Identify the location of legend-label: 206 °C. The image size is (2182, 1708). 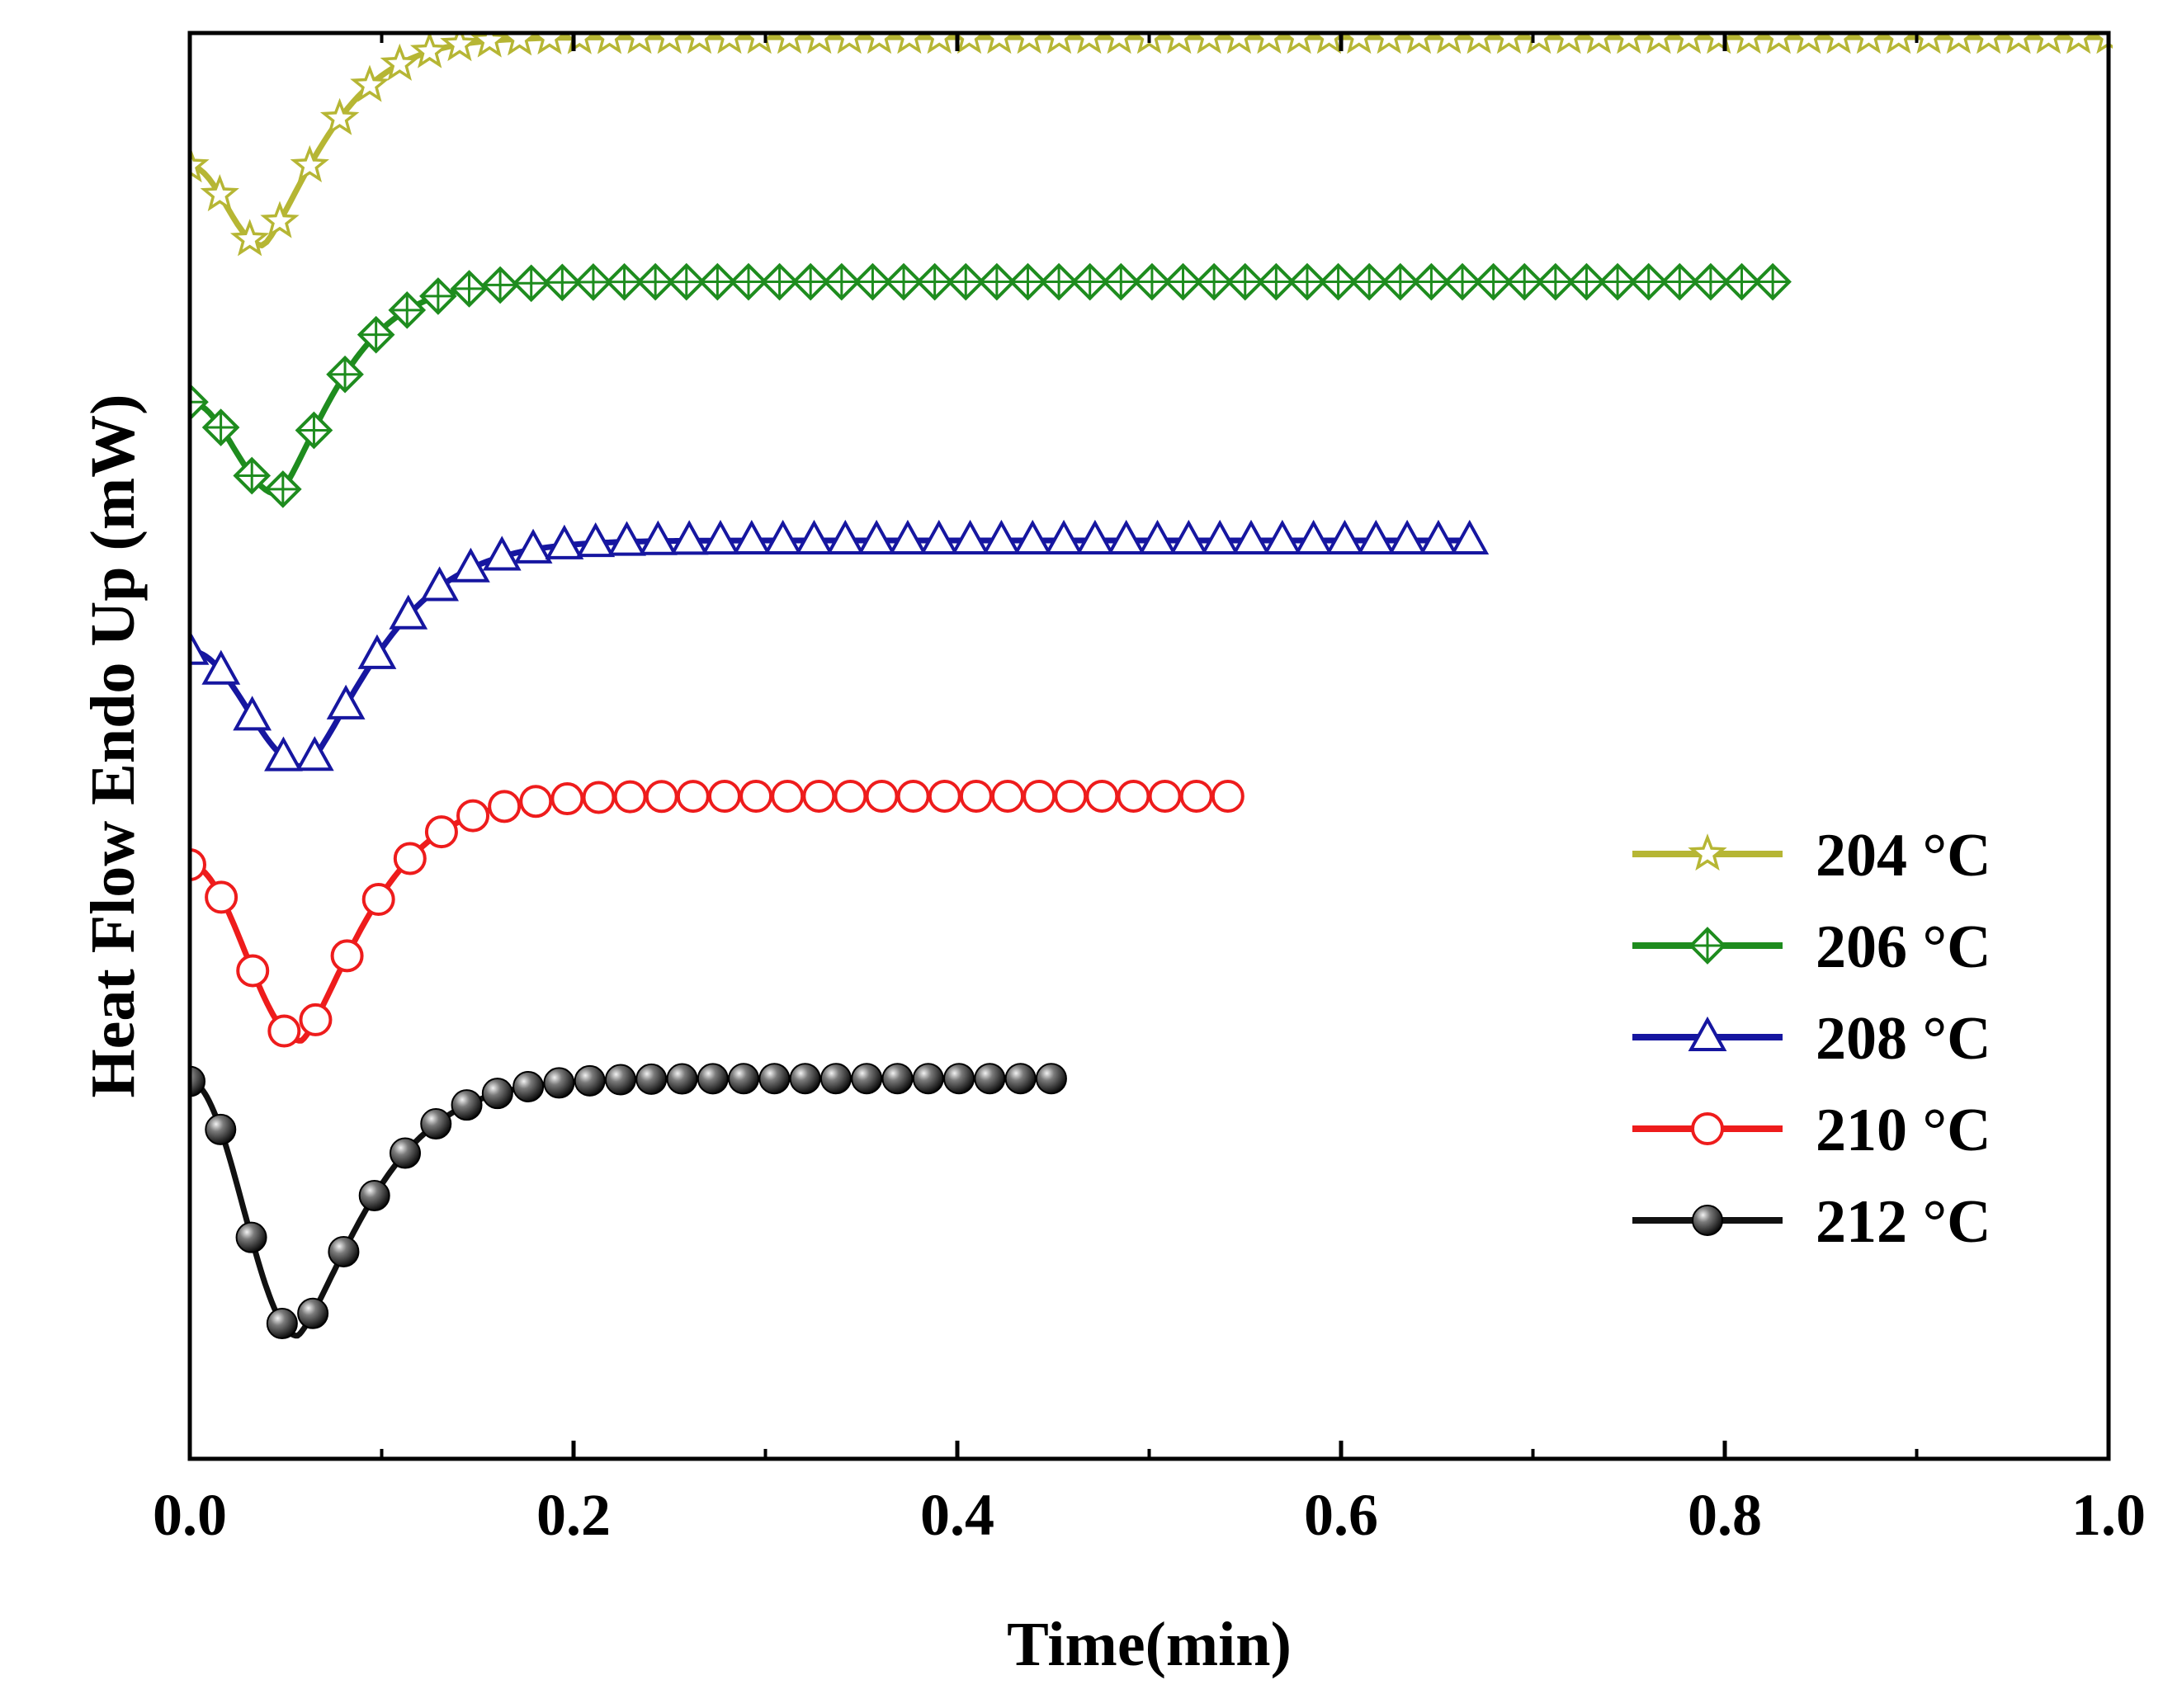
(1903, 947).